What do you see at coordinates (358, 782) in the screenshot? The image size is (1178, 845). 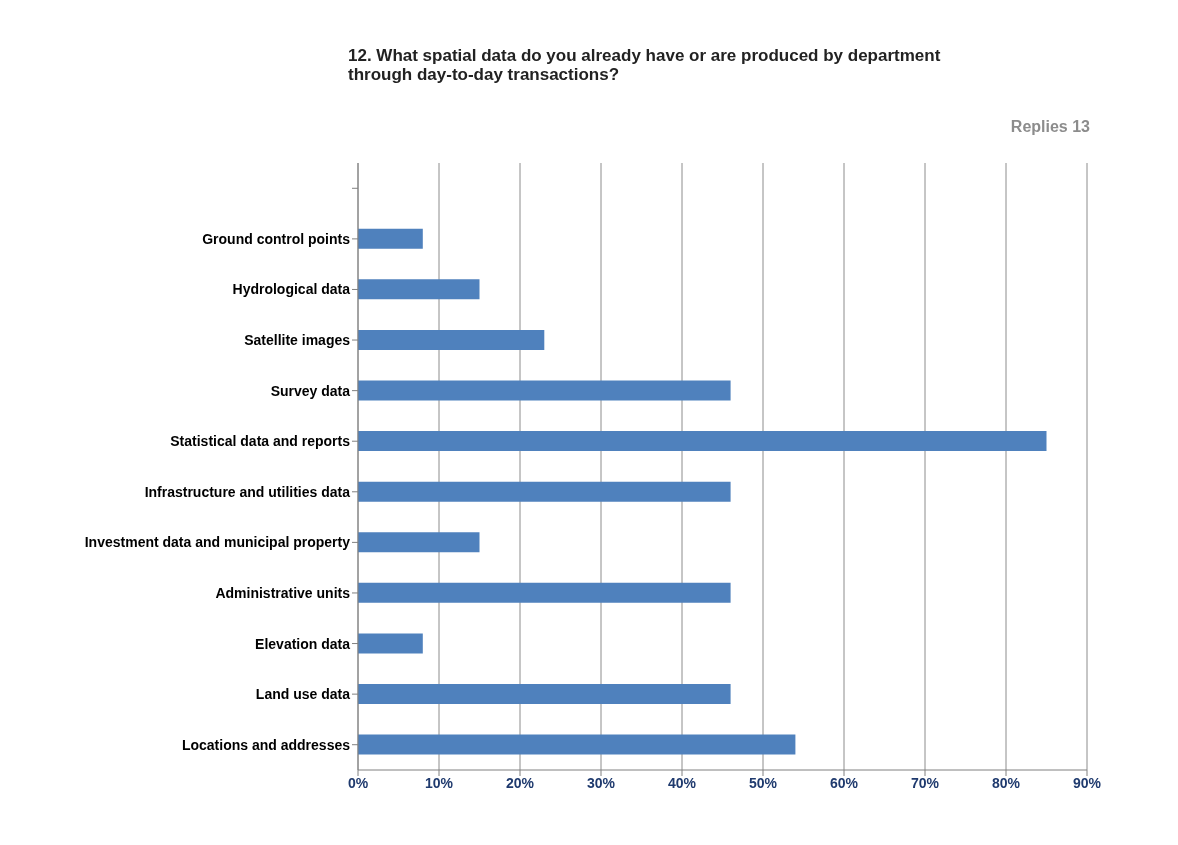 I see `x-tick-label: 0%` at bounding box center [358, 782].